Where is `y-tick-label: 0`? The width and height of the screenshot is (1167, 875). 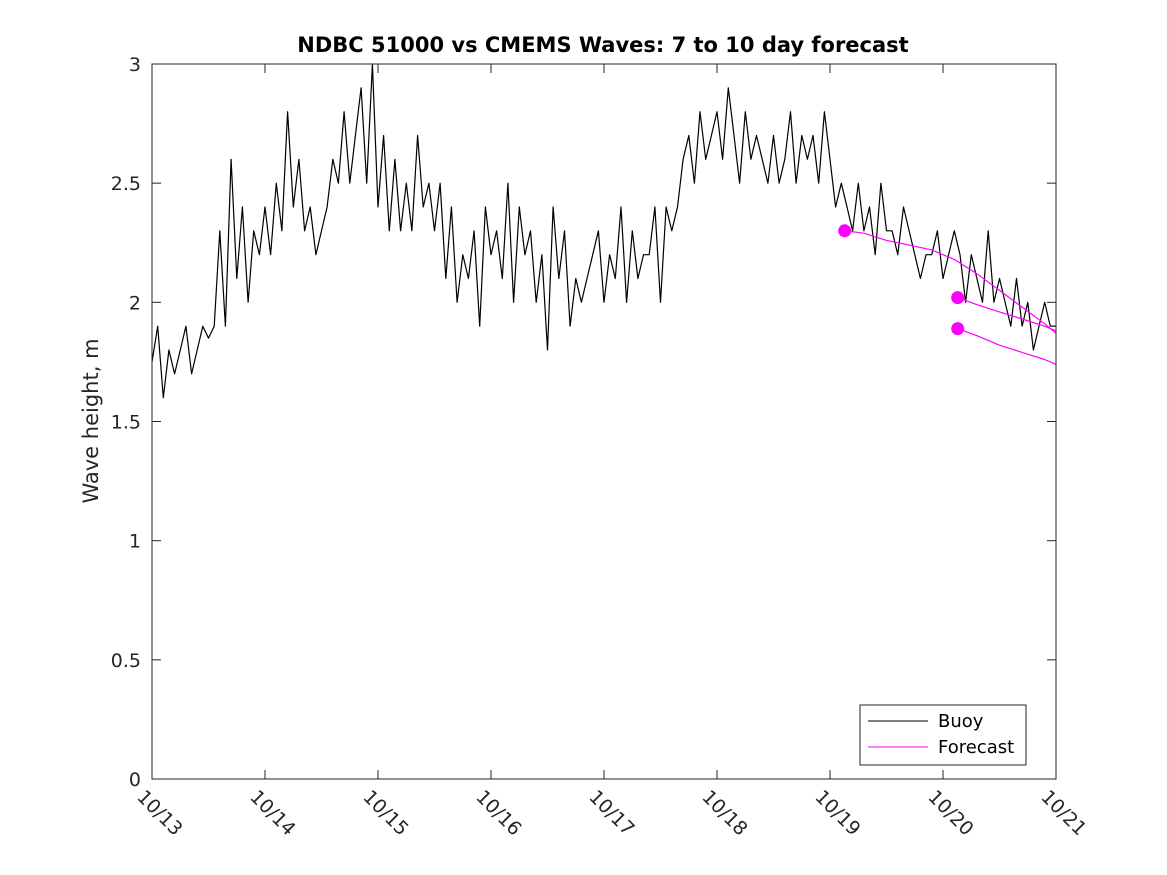
y-tick-label: 0 is located at coordinates (135, 780).